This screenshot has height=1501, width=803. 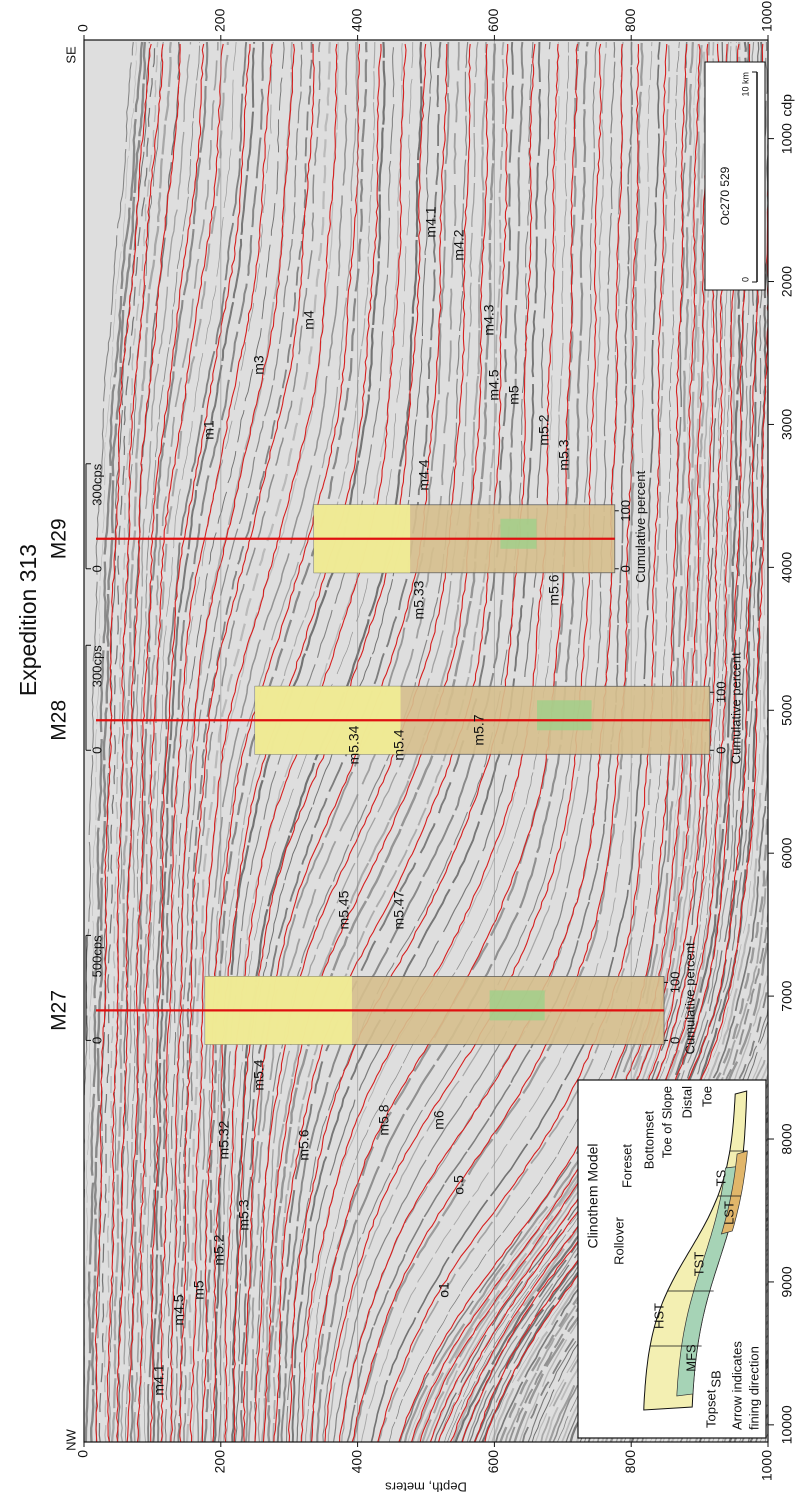 What do you see at coordinates (96, 956) in the screenshot?
I see `gamma-tick-label: 500cps` at bounding box center [96, 956].